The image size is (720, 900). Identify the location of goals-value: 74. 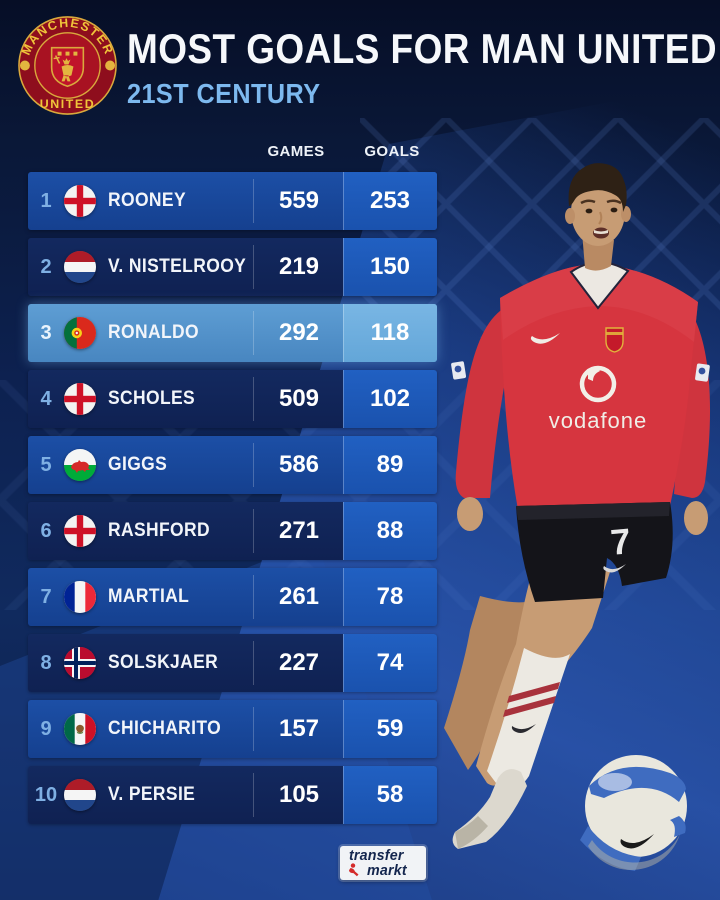
(390, 662).